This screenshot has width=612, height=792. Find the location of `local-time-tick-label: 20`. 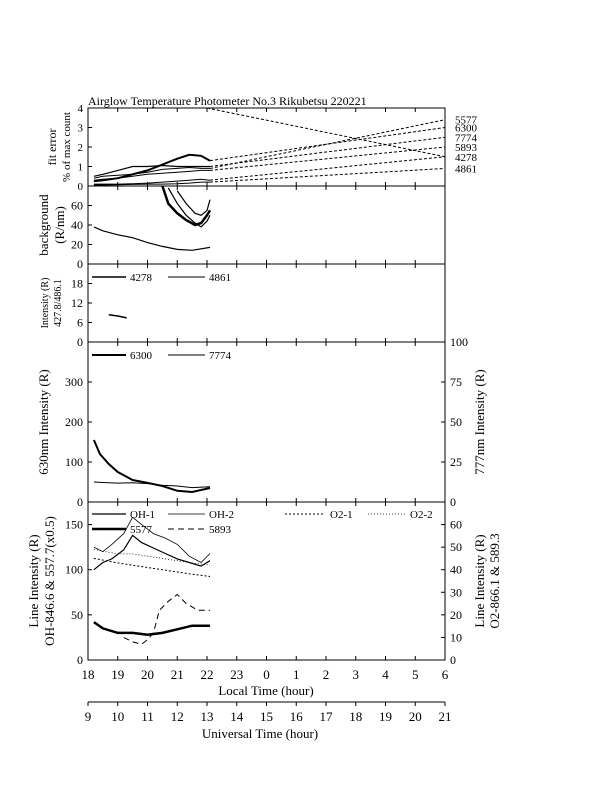

local-time-tick-label: 20 is located at coordinates (147, 674).